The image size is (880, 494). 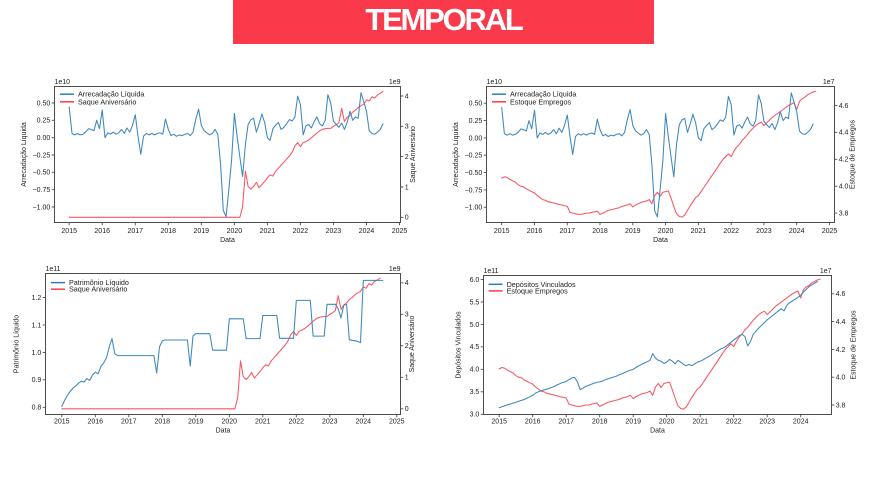 I want to click on svg-text: 1.0, so click(x=37, y=353).